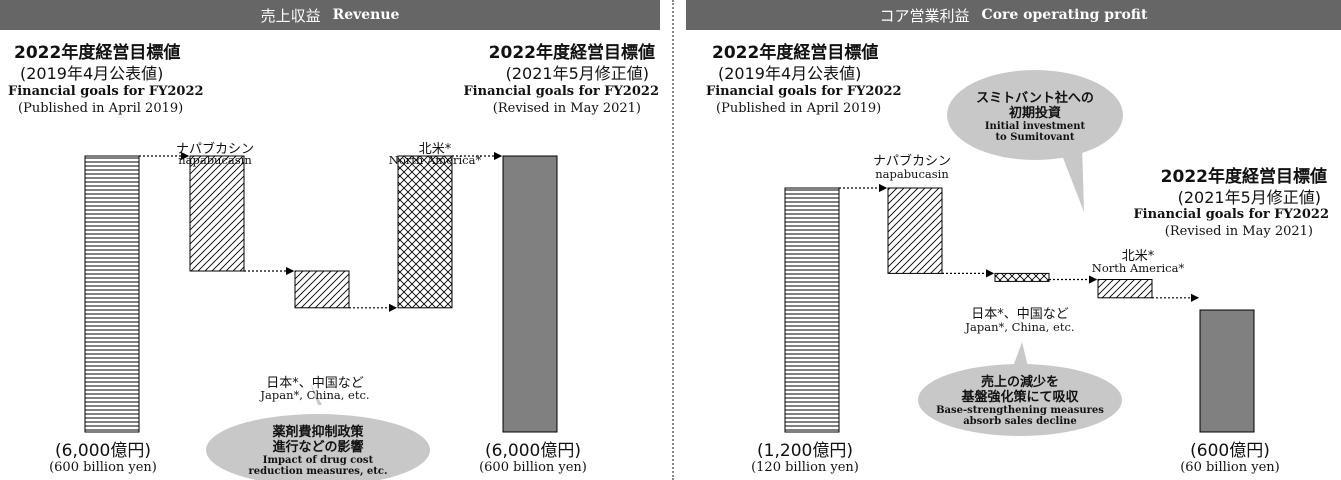  Describe the element at coordinates (103, 467) in the screenshot. I see `revenue-start-value-en: (600 billion yen)` at that location.